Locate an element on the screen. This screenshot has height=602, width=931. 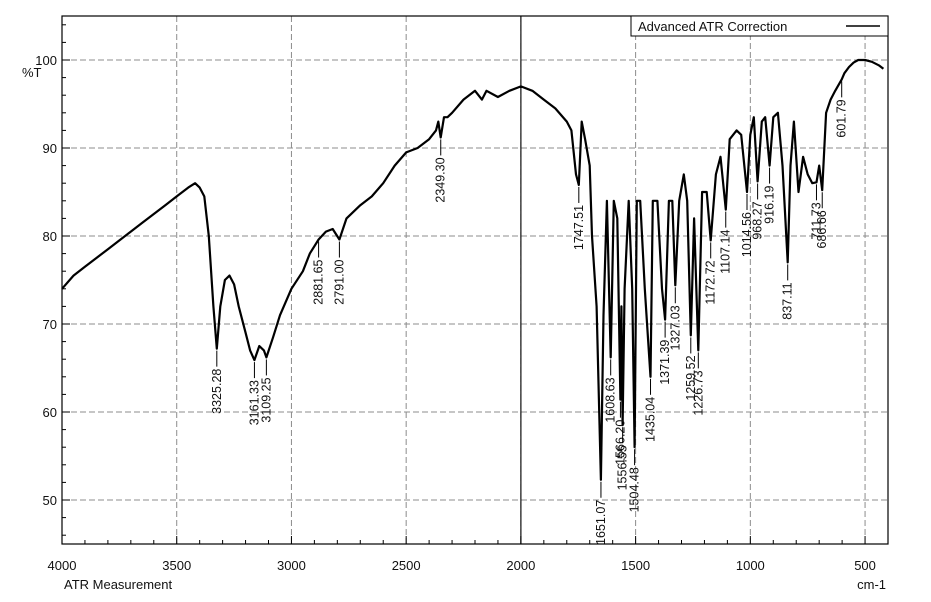
peak-label: 3161.33 is located at coordinates (254, 402).